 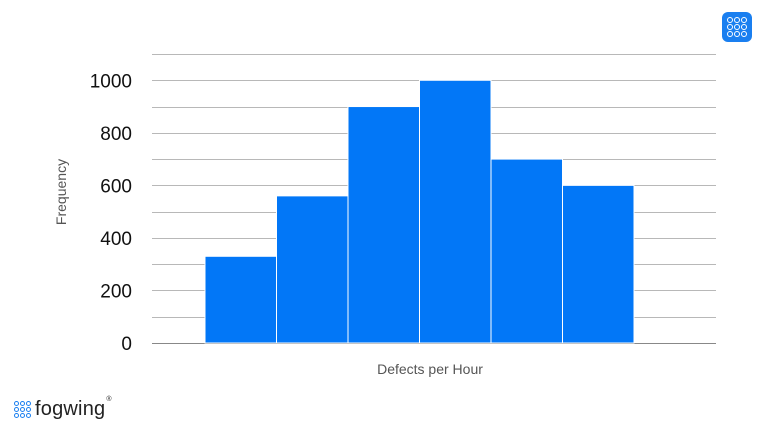 I want to click on y-tick-label: 600, so click(x=116, y=186).